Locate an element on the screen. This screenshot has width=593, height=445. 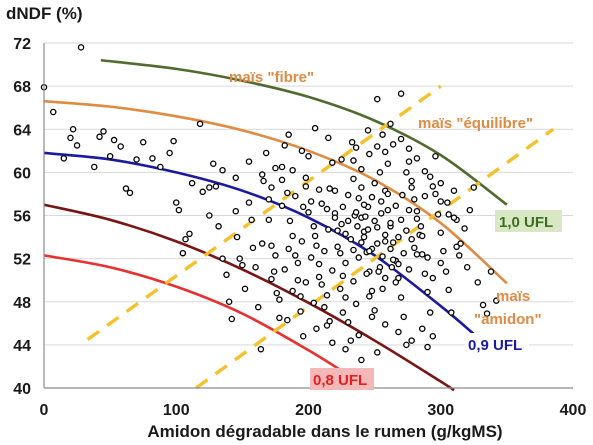
label-0-8-ufl: 0,8 UFL is located at coordinates (340, 380).